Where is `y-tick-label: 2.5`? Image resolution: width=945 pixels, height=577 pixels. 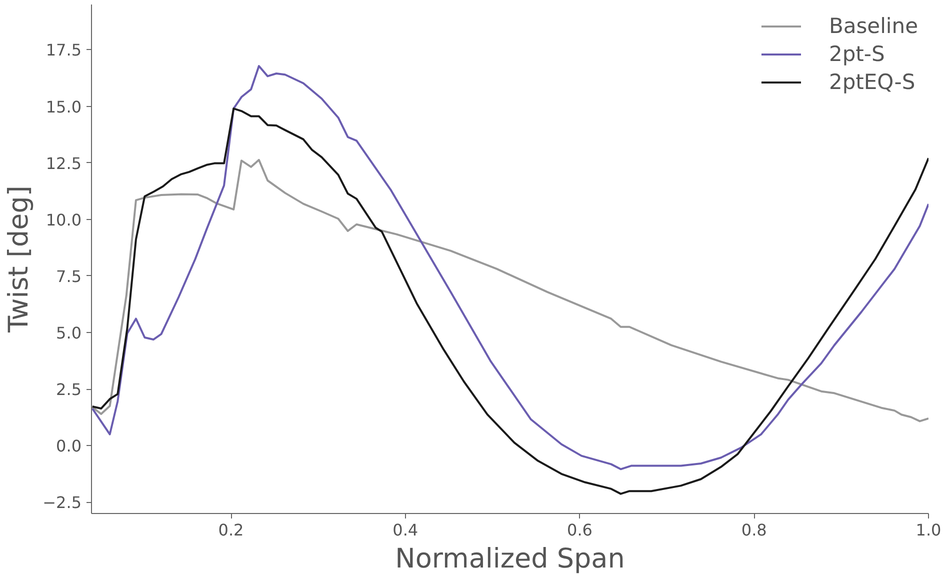 y-tick-label: 2.5 is located at coordinates (69, 390).